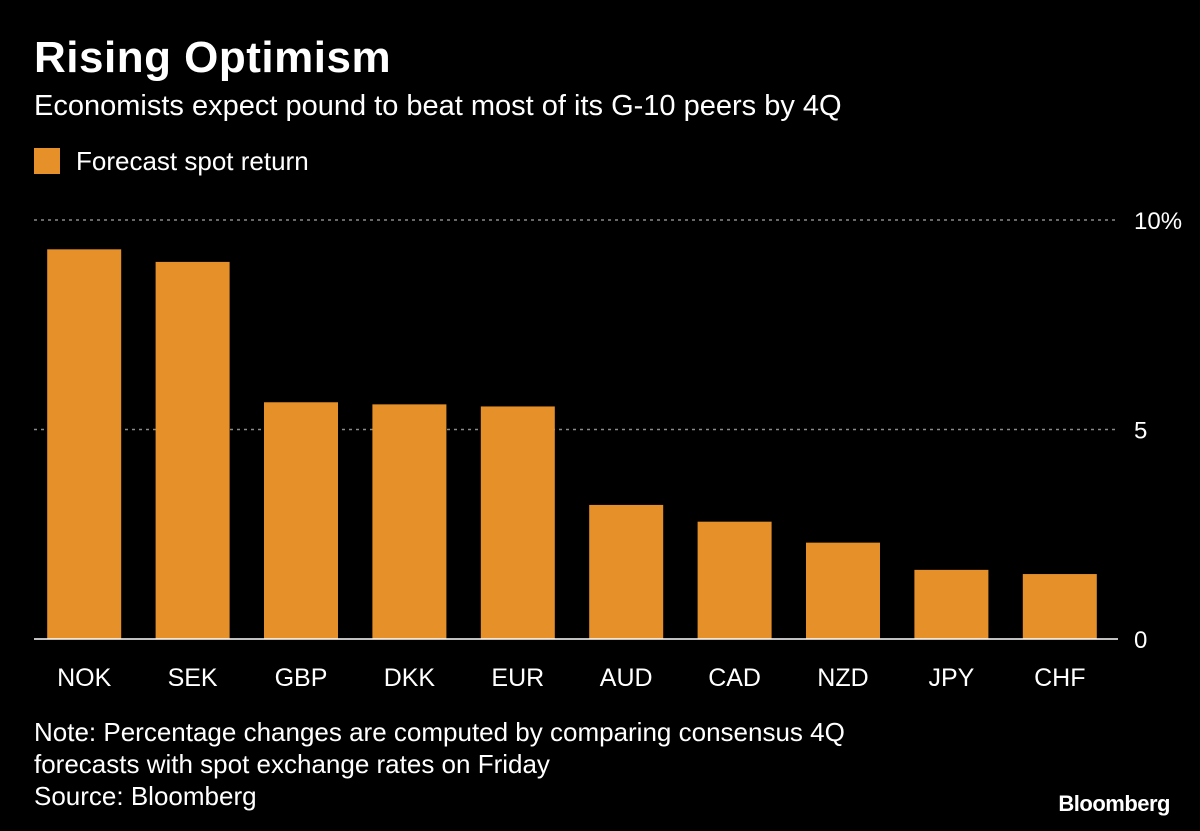 The height and width of the screenshot is (831, 1200). What do you see at coordinates (1059, 606) in the screenshot?
I see `bar-chf` at bounding box center [1059, 606].